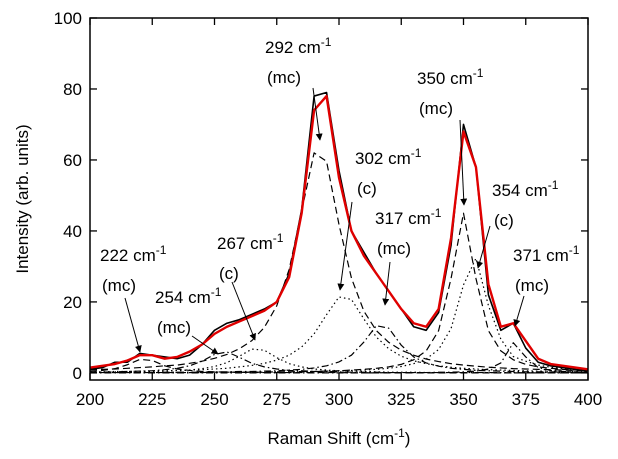 The height and width of the screenshot is (459, 618). Describe the element at coordinates (68, 18) in the screenshot. I see `y-tick-label: 100` at that location.